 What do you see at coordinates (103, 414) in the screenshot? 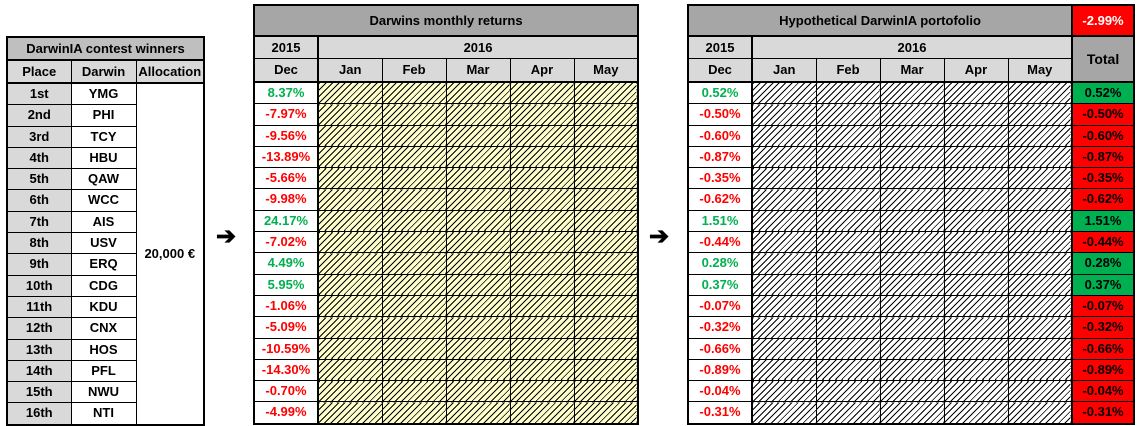
I see `darwin-cell: NTI` at bounding box center [103, 414].